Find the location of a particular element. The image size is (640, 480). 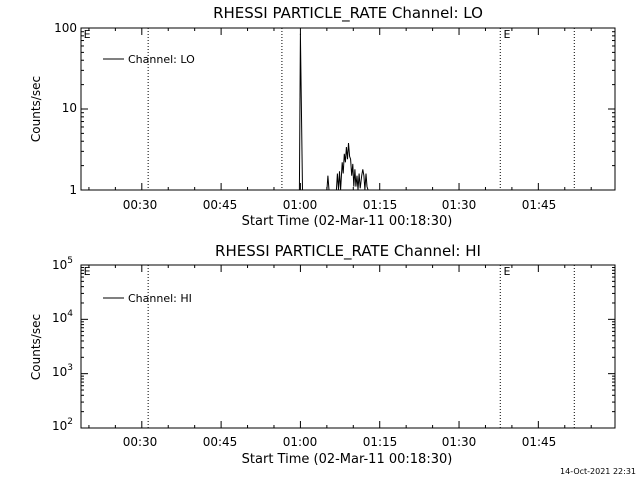

y-tick-label: 10⁴ is located at coordinates (62, 317).